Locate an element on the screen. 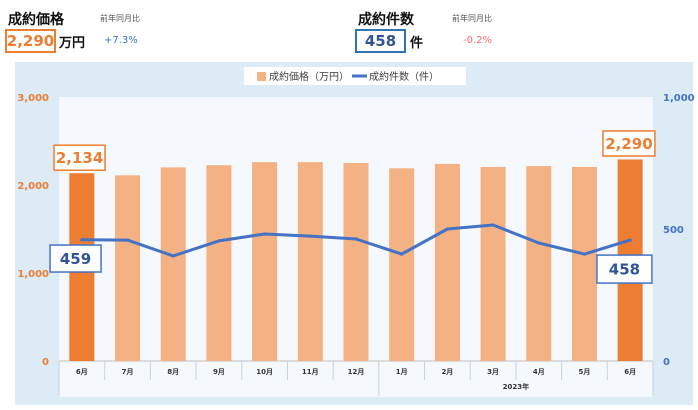 This screenshot has width=698, height=410. x-axis-category-label: 3月 is located at coordinates (493, 372).